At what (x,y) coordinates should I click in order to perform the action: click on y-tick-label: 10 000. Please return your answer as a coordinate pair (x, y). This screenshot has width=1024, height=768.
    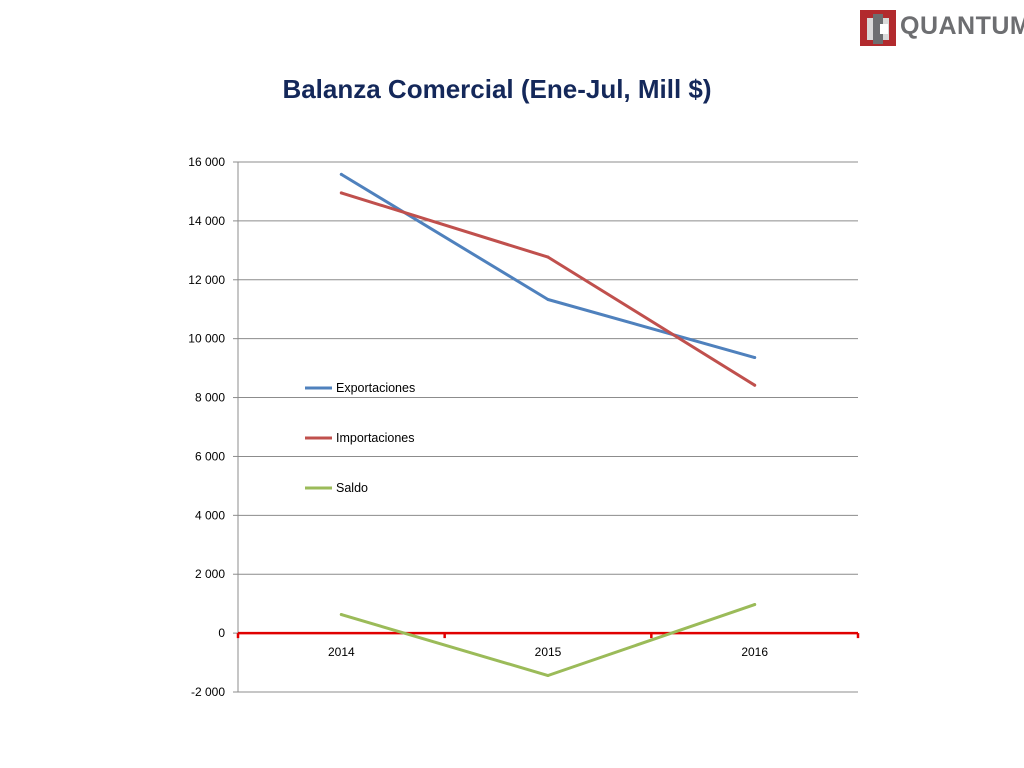
    Looking at the image, I should click on (206, 339).